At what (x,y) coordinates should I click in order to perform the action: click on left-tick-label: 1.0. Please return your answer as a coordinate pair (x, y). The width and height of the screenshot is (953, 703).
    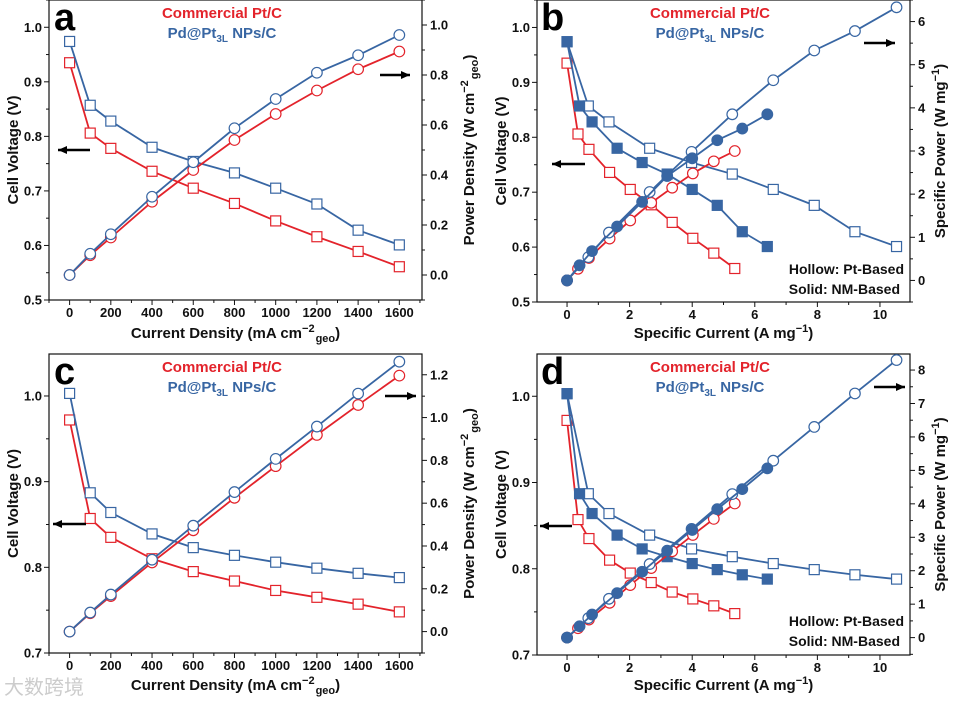
    Looking at the image, I should click on (33, 395).